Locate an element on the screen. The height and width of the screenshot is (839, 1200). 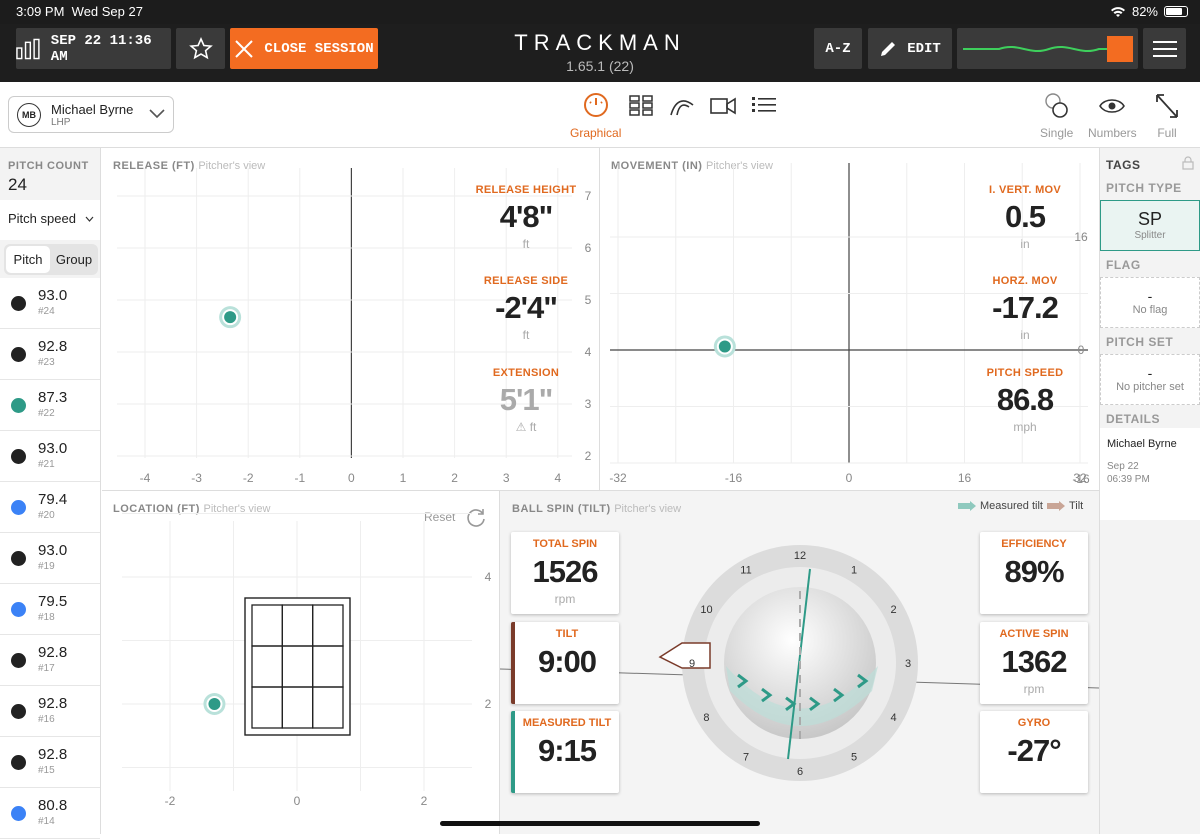
divider is located at coordinates (600, 490).